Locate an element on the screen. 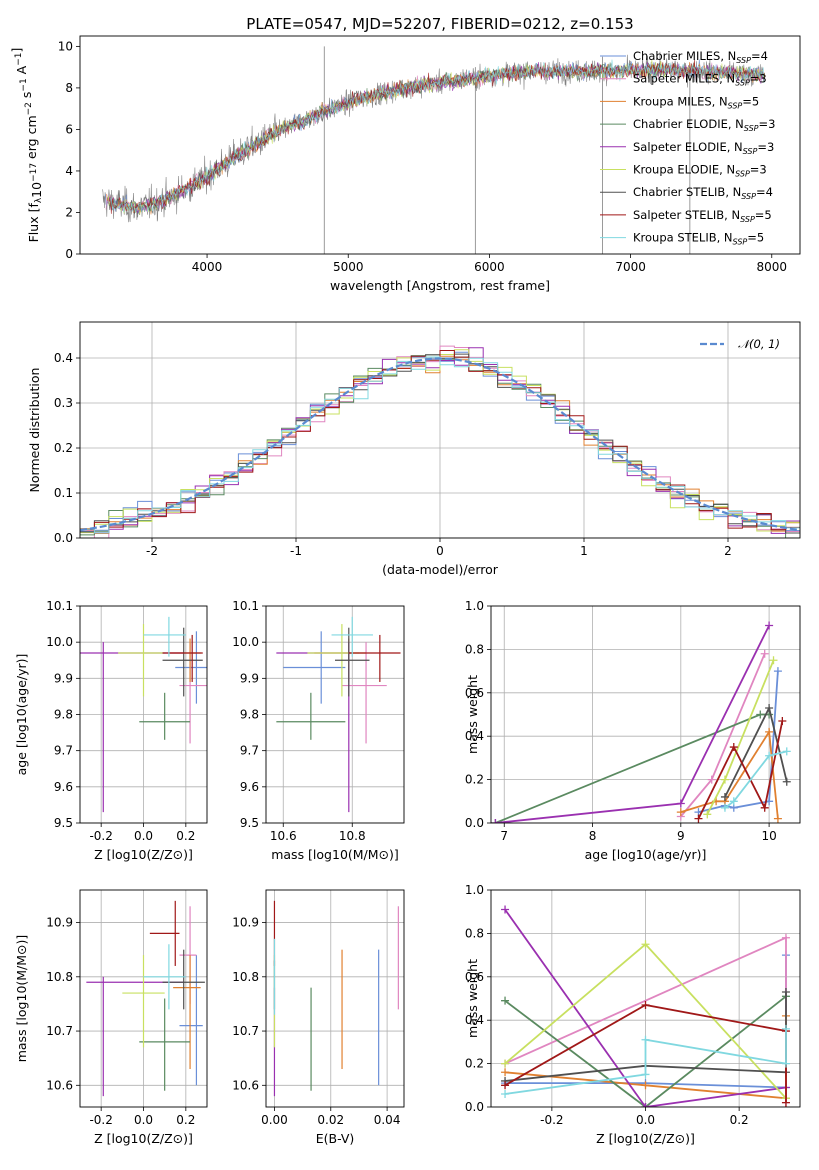 This screenshot has width=819, height=1170. model-fit-line is located at coordinates (437, 136).